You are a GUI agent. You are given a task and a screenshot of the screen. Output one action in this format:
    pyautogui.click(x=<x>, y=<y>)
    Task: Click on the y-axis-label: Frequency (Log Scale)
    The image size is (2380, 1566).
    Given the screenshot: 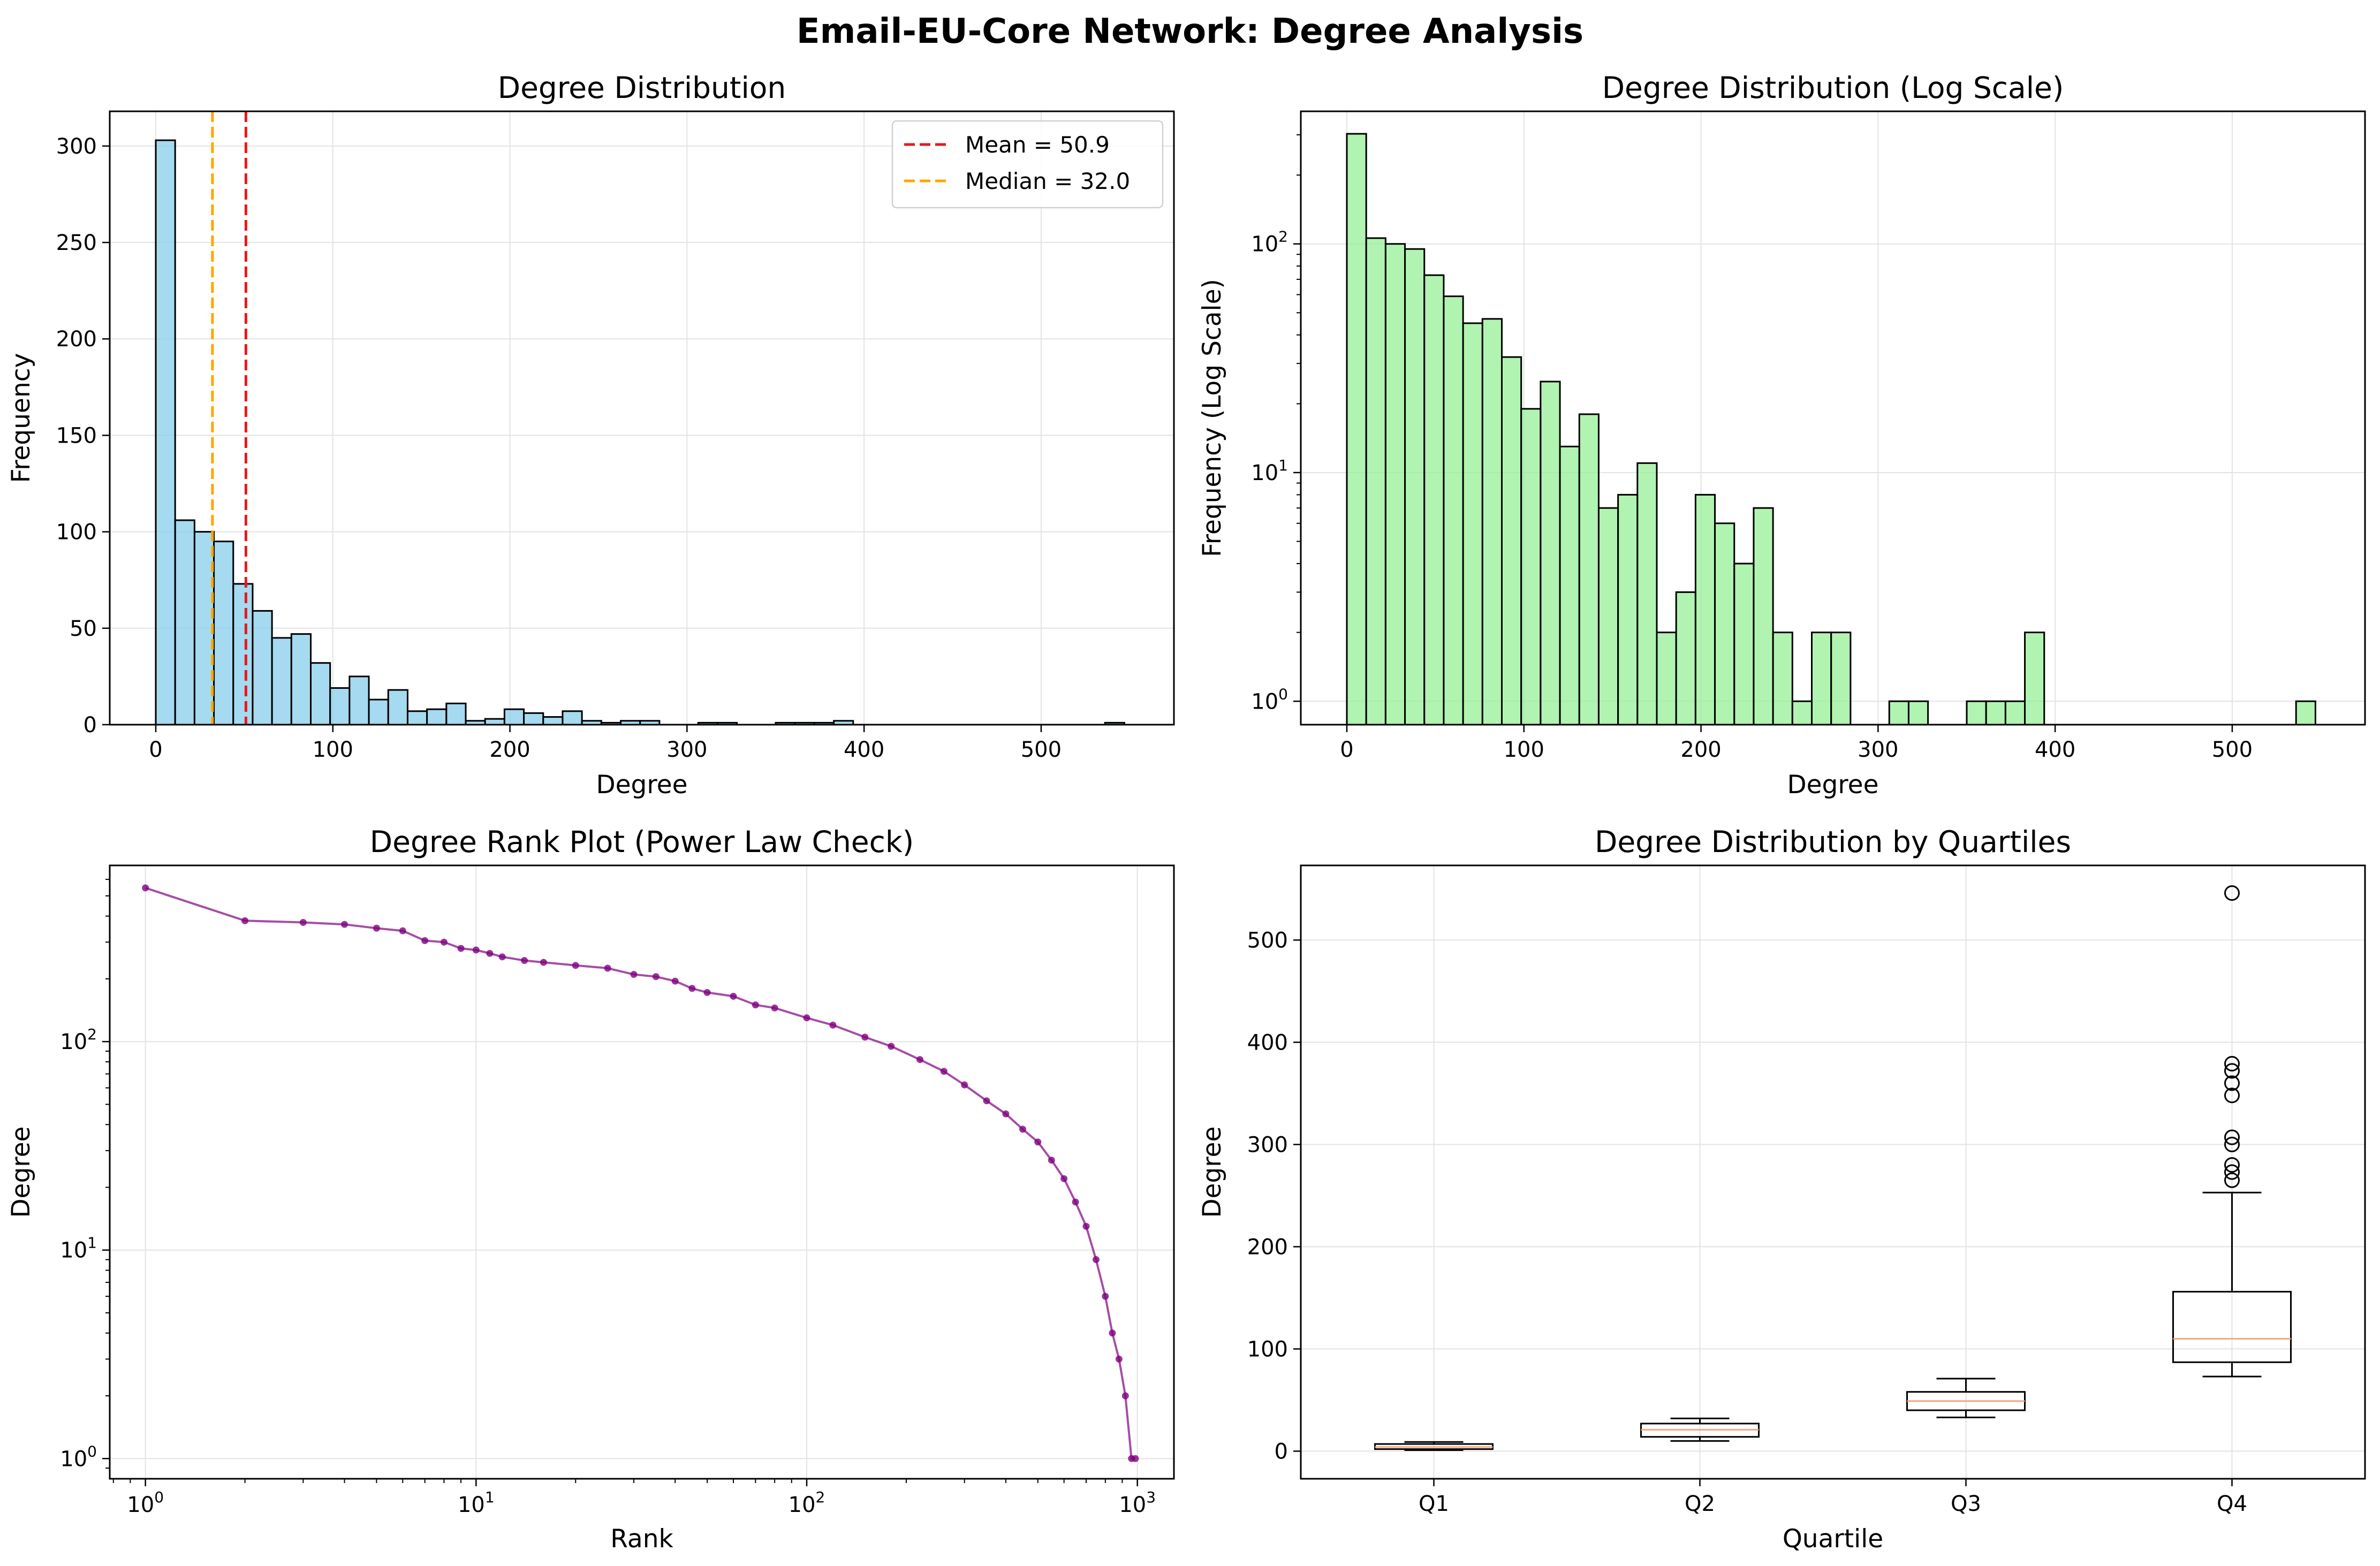 What is the action you would take?
    pyautogui.click(x=1212, y=418)
    